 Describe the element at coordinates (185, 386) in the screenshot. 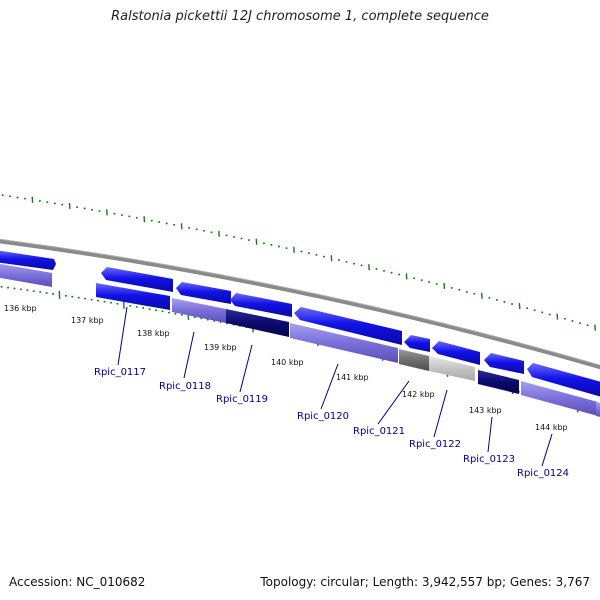

I see `gene-label: Rpic_0118` at that location.